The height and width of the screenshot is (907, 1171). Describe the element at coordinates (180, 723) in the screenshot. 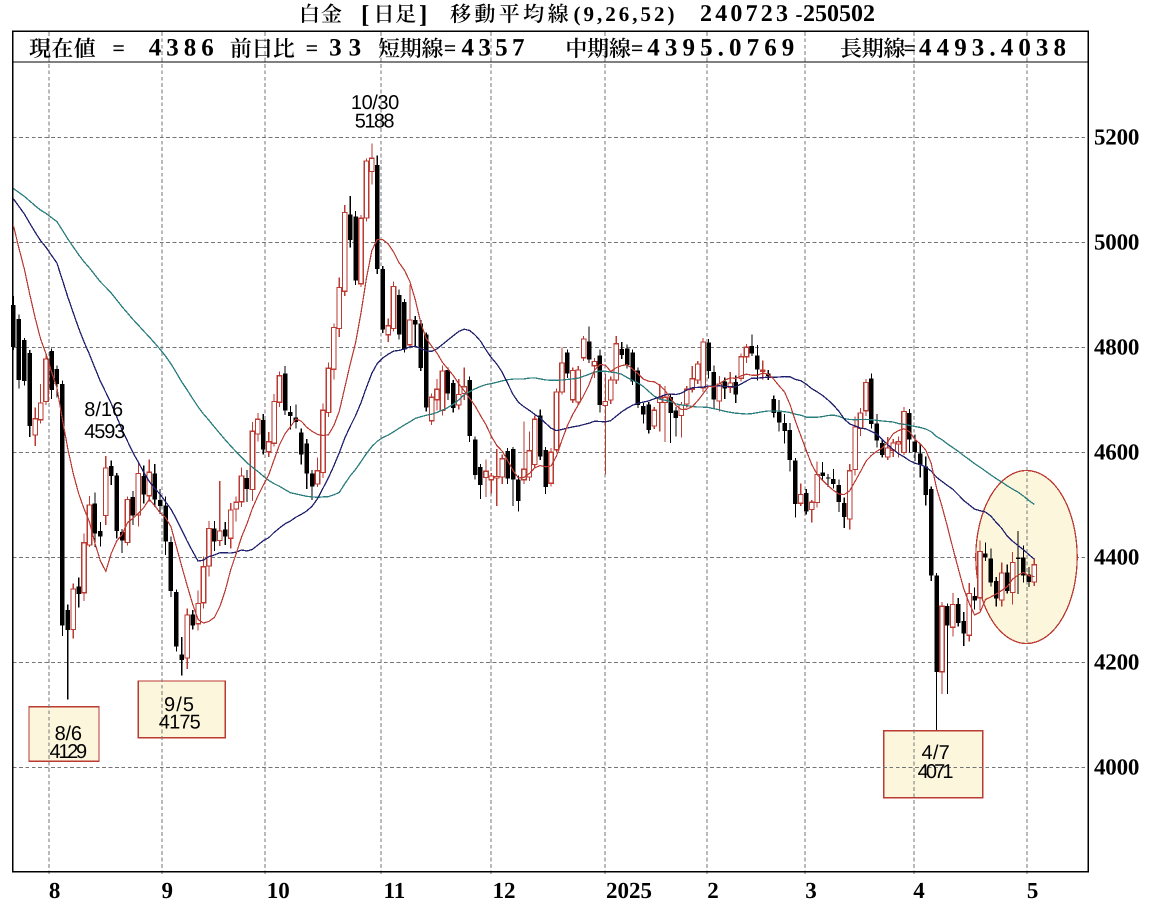

I see `svg-text: 4175` at that location.